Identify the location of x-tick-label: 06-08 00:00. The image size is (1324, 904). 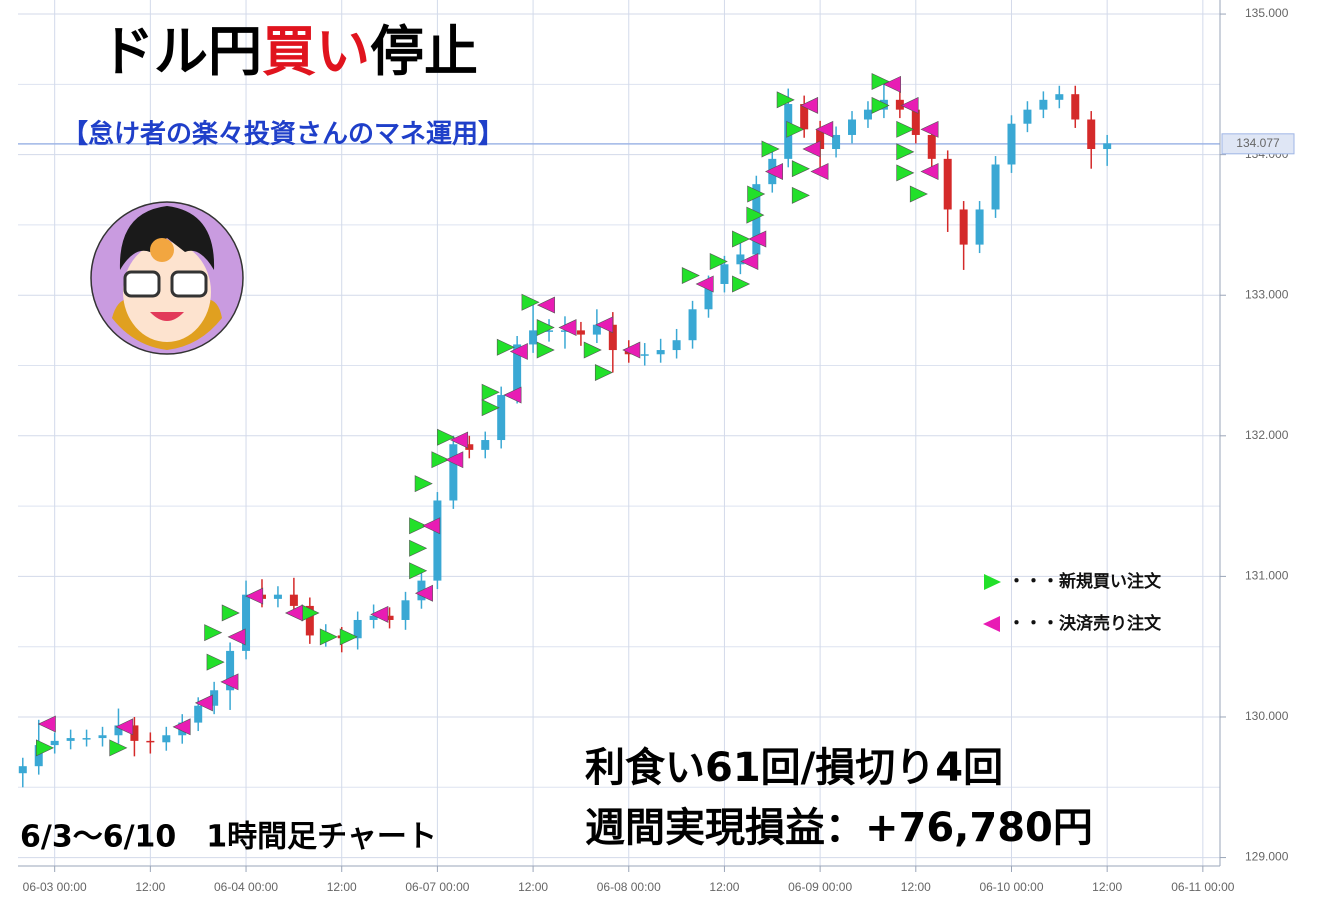
(629, 887).